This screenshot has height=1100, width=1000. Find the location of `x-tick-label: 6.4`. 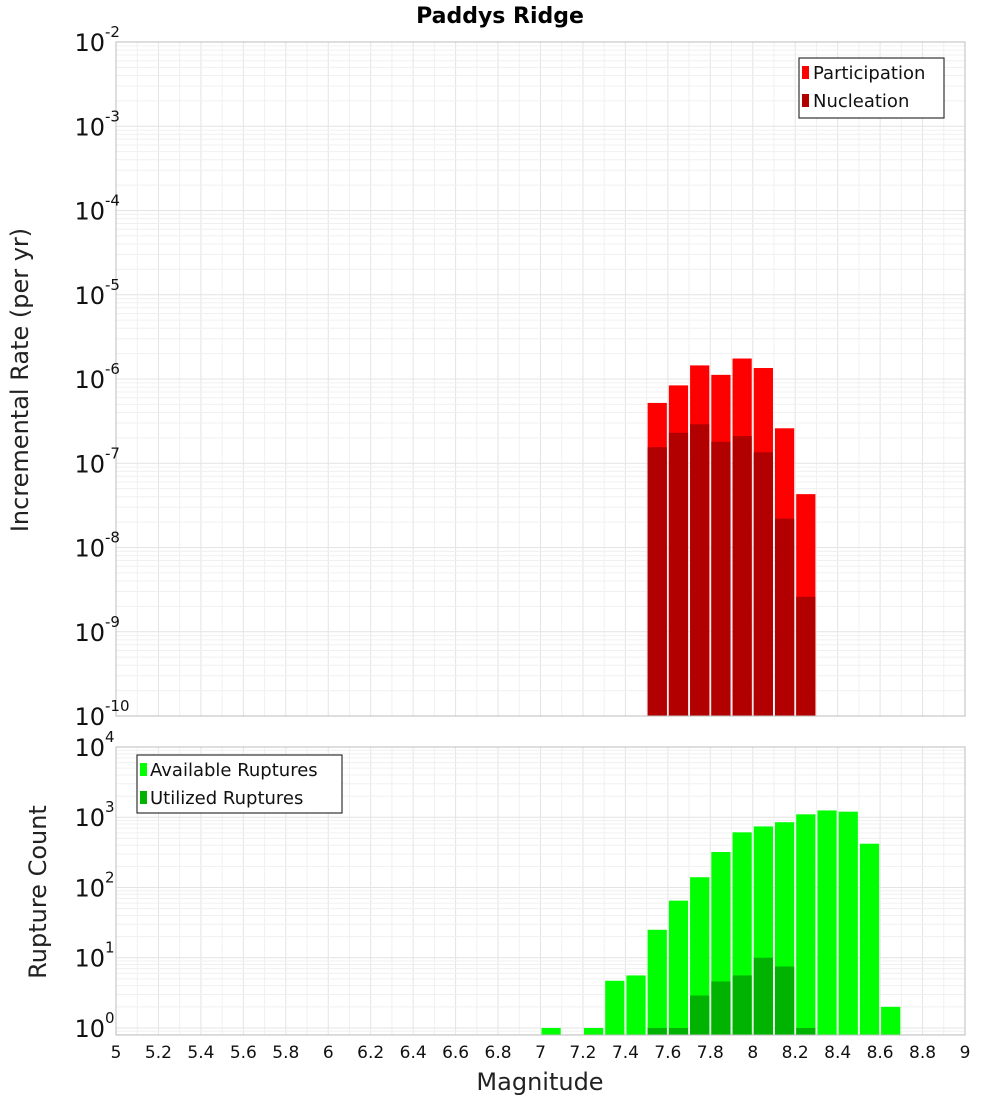

x-tick-label: 6.4 is located at coordinates (413, 1053).